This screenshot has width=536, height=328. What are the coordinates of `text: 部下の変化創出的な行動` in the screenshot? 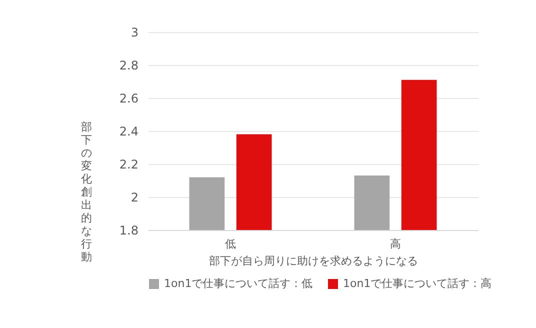 It's located at (86, 192).